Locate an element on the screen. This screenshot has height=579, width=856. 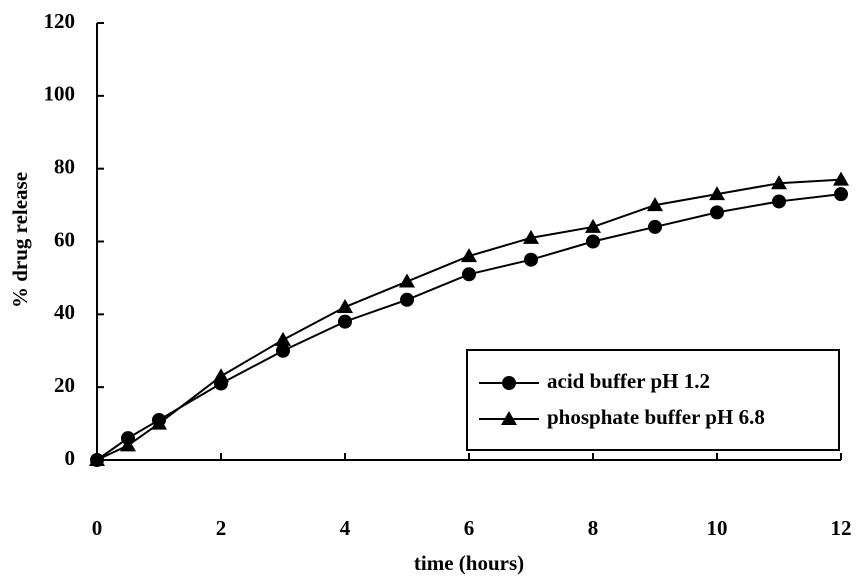
y-tick-label: 80 is located at coordinates (64, 166).